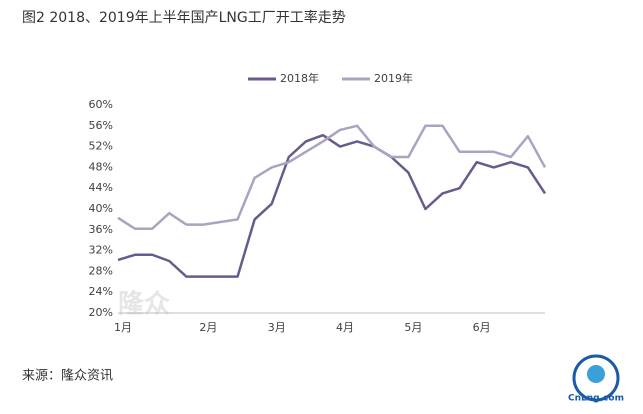 The width and height of the screenshot is (643, 414). What do you see at coordinates (345, 327) in the screenshot?
I see `x-tick-label: 4月` at bounding box center [345, 327].